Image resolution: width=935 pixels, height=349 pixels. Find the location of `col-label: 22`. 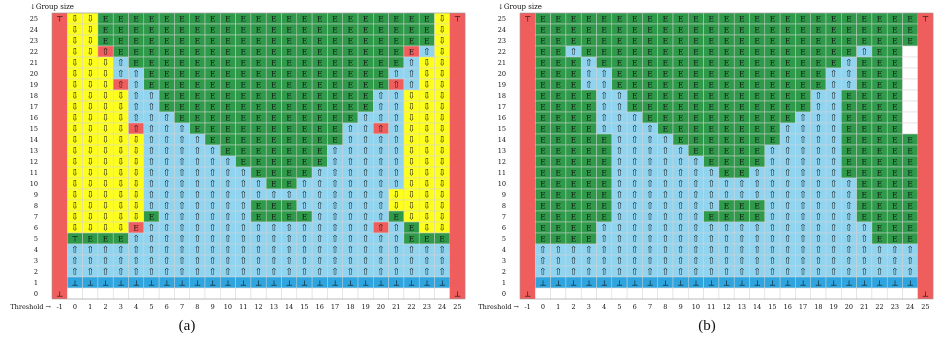

col-label: 22 is located at coordinates (411, 307).